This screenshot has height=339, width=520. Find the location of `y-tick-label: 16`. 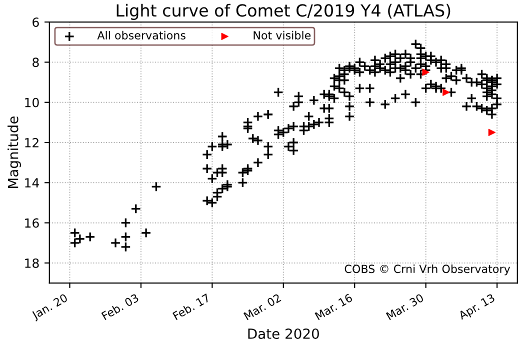

y-tick-label: 16 is located at coordinates (32, 223).